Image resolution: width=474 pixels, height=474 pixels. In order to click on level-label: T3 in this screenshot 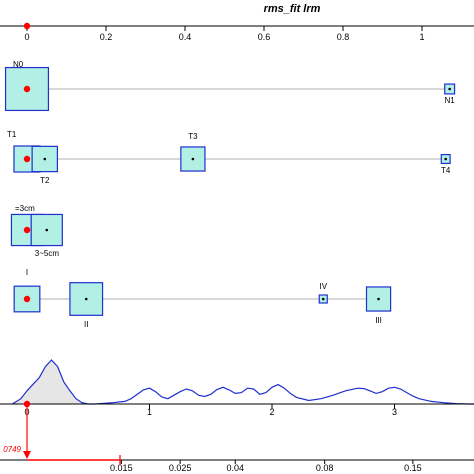, I will do `click(193, 136)`.